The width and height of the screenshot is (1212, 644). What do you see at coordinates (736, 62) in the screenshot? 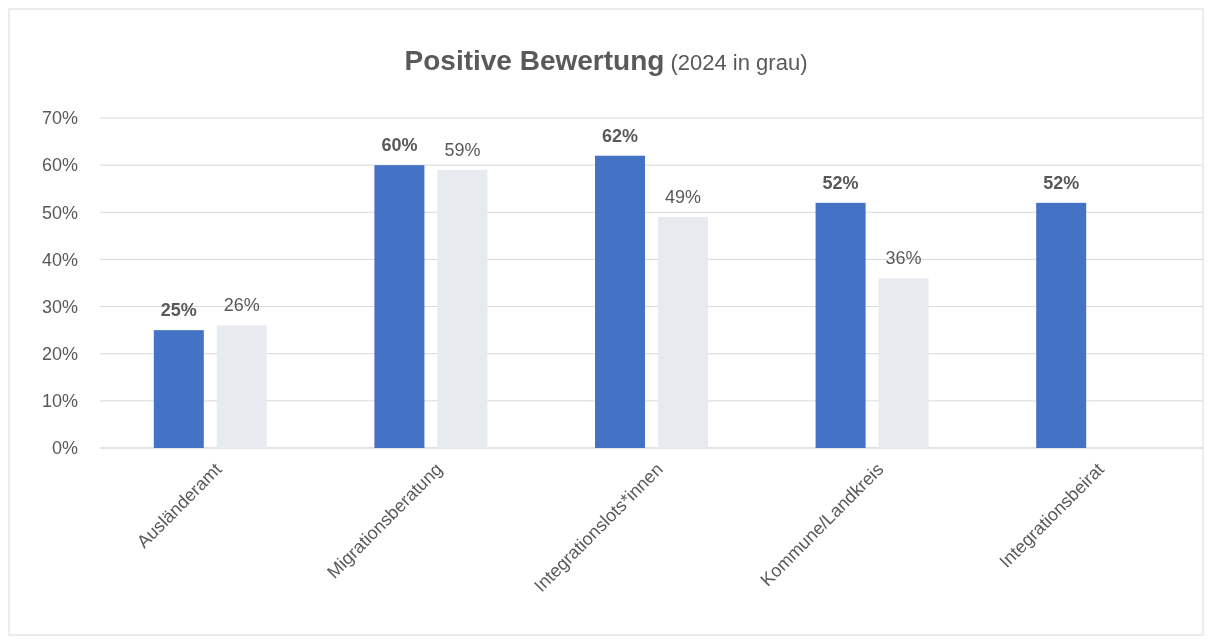
I see `chart-subtitle: (2024 in grau)` at bounding box center [736, 62].